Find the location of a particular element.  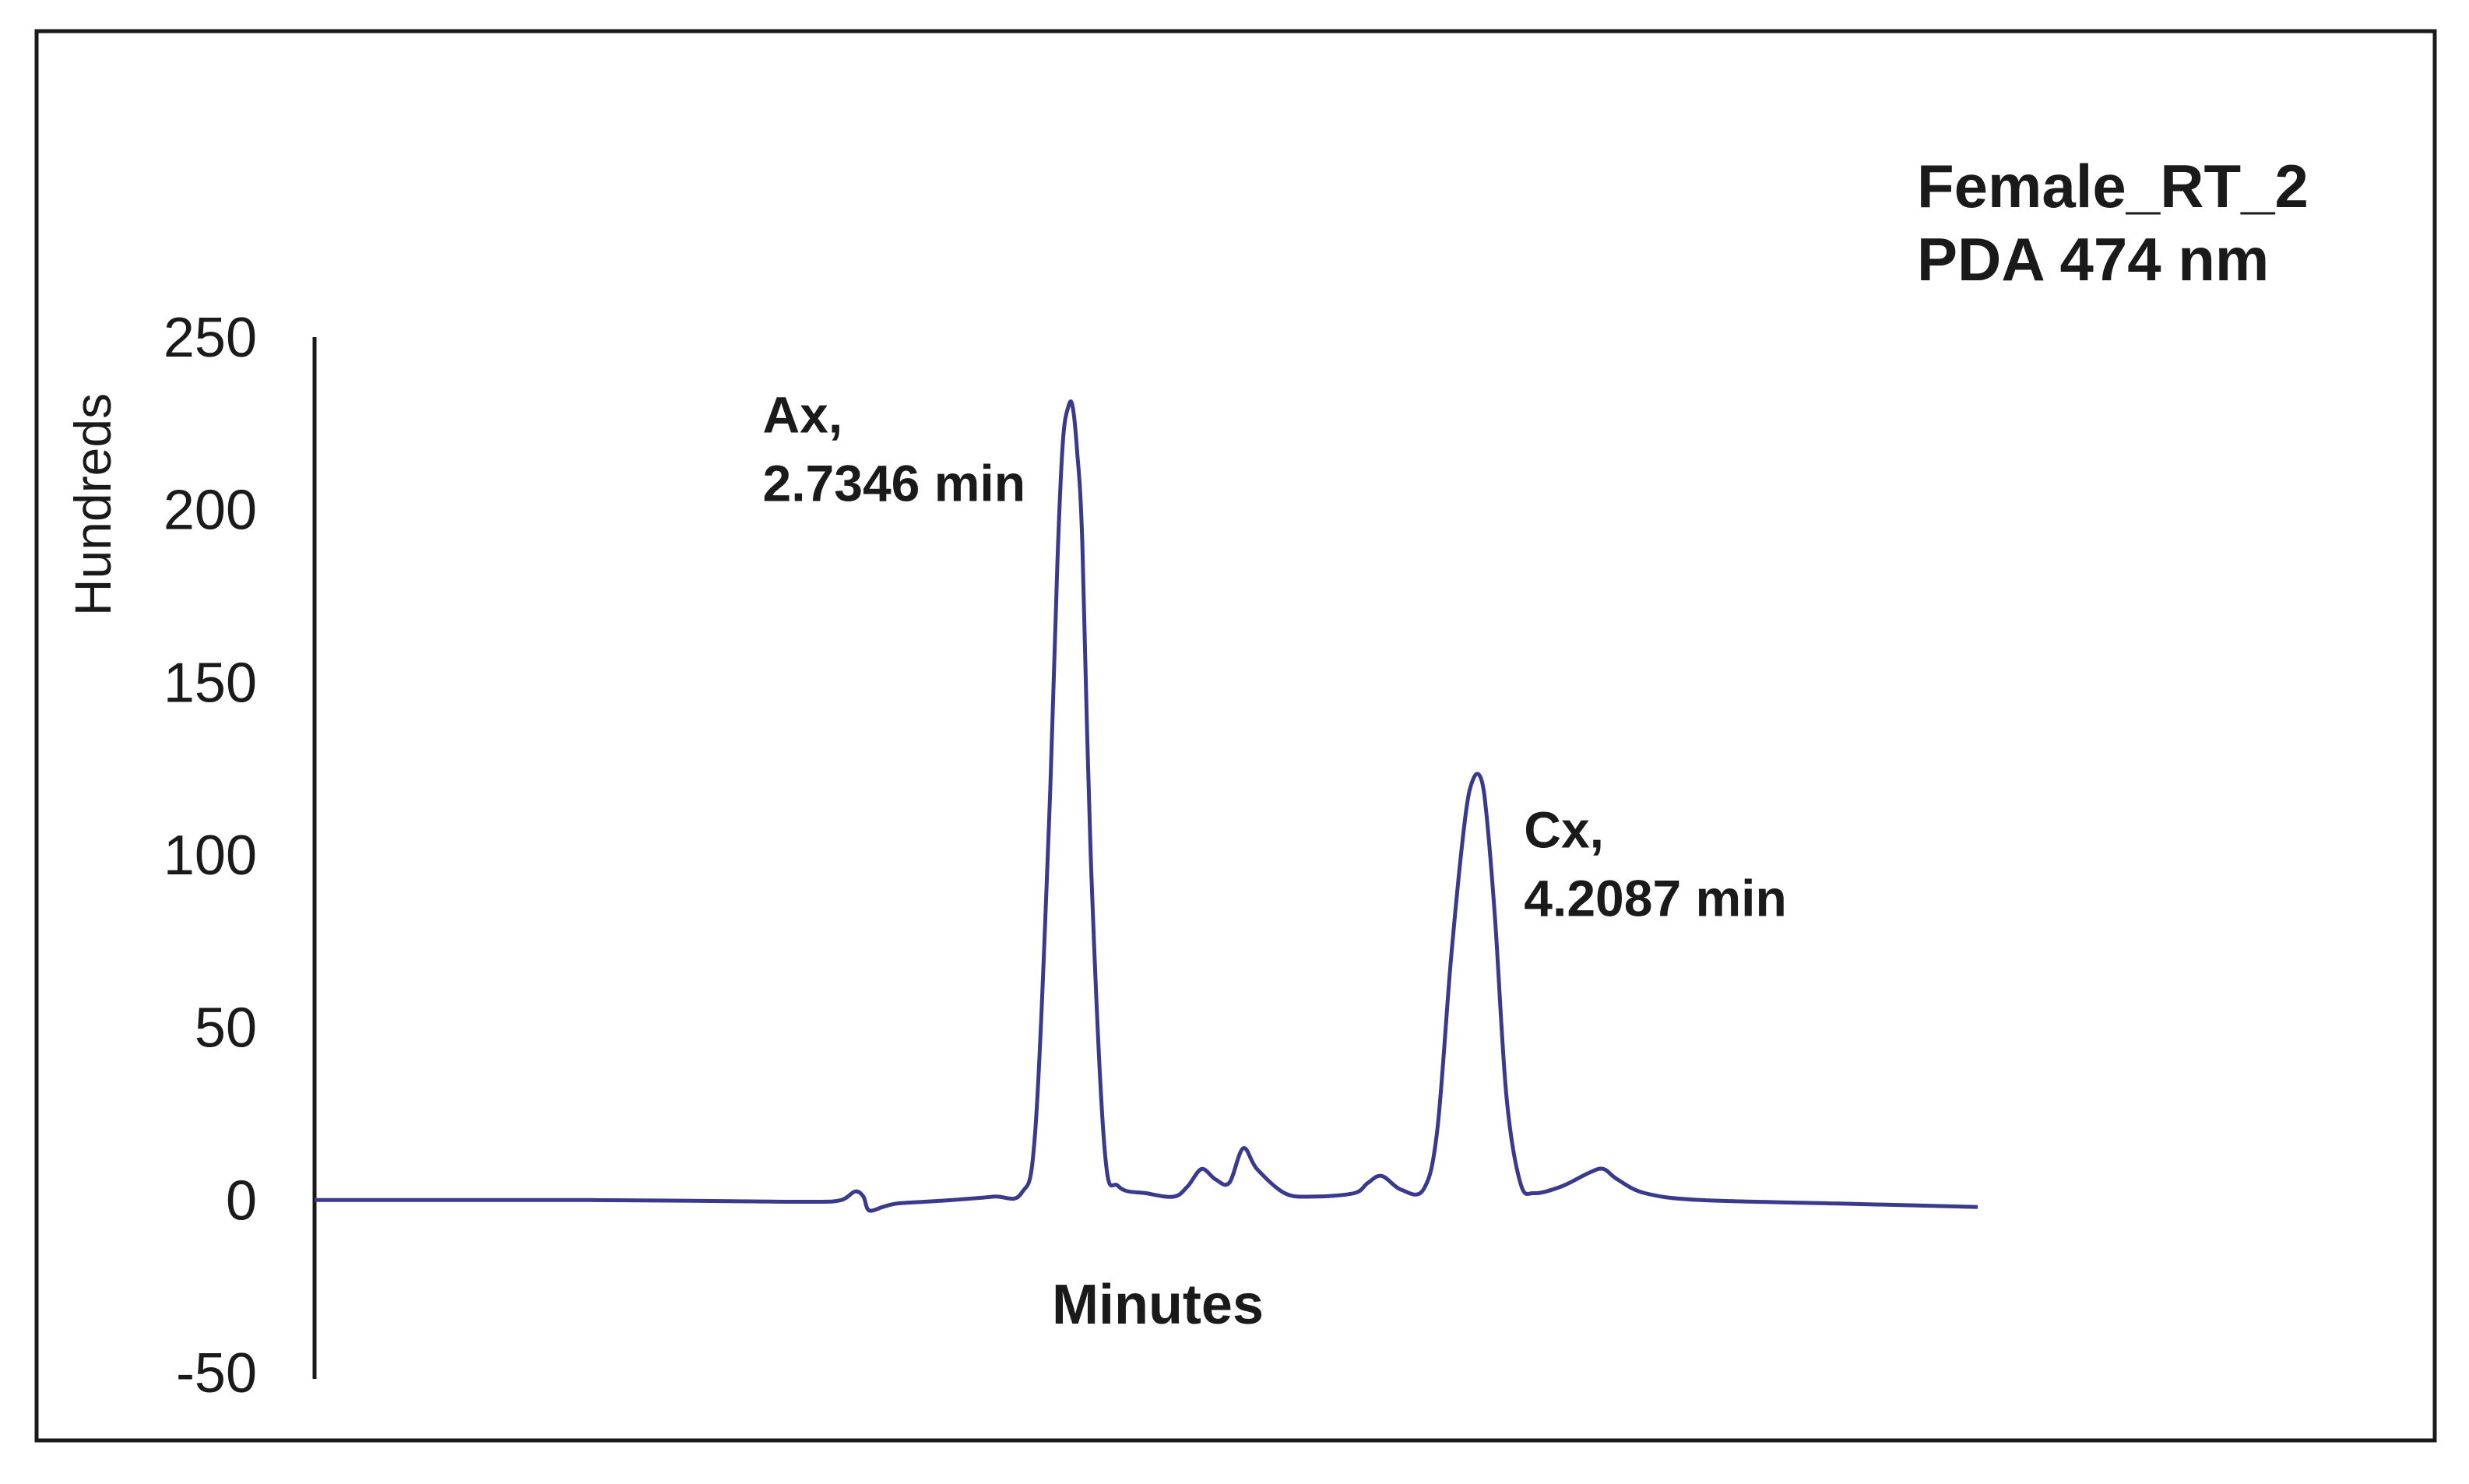

sample-info-line-1: Female_RT_2 is located at coordinates (2113, 186).